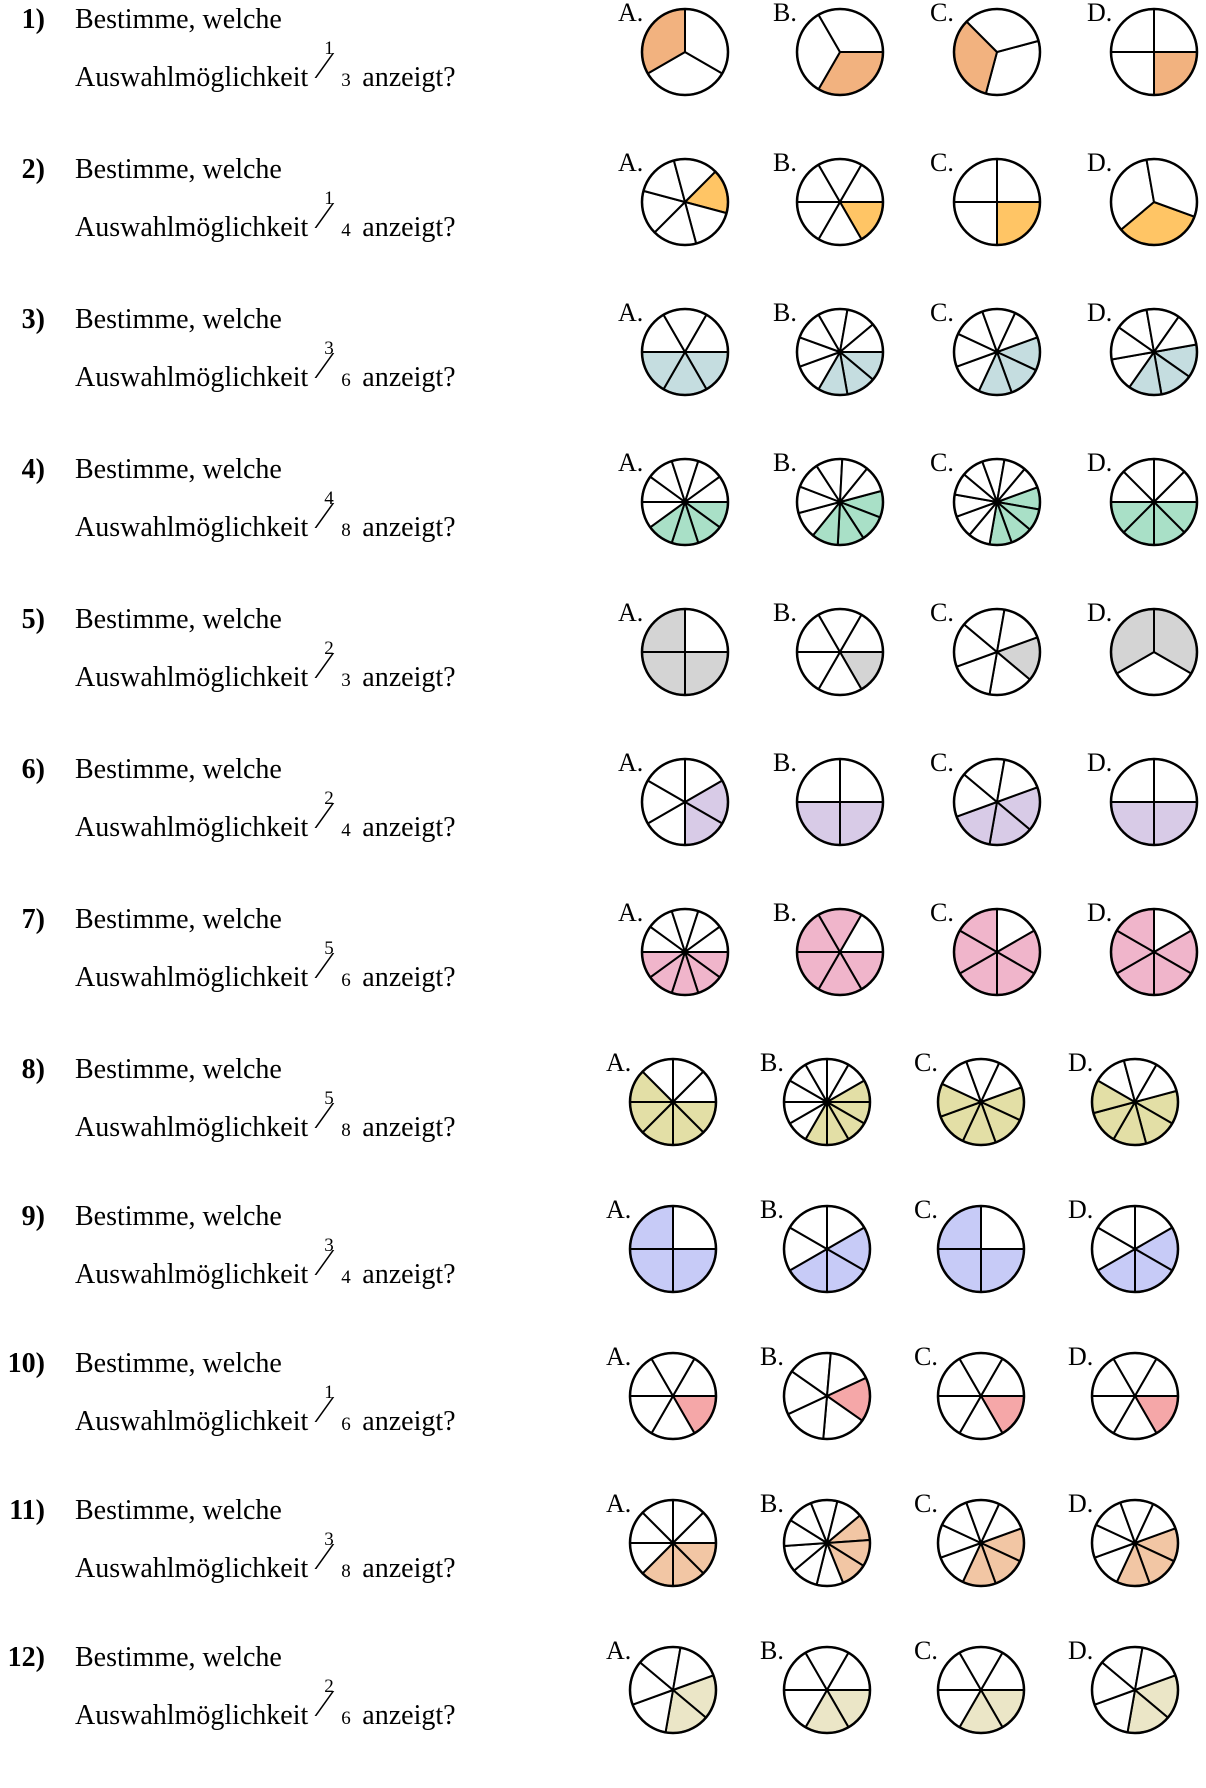  What do you see at coordinates (329, 1686) in the screenshot?
I see `fraction-numerator: 2` at bounding box center [329, 1686].